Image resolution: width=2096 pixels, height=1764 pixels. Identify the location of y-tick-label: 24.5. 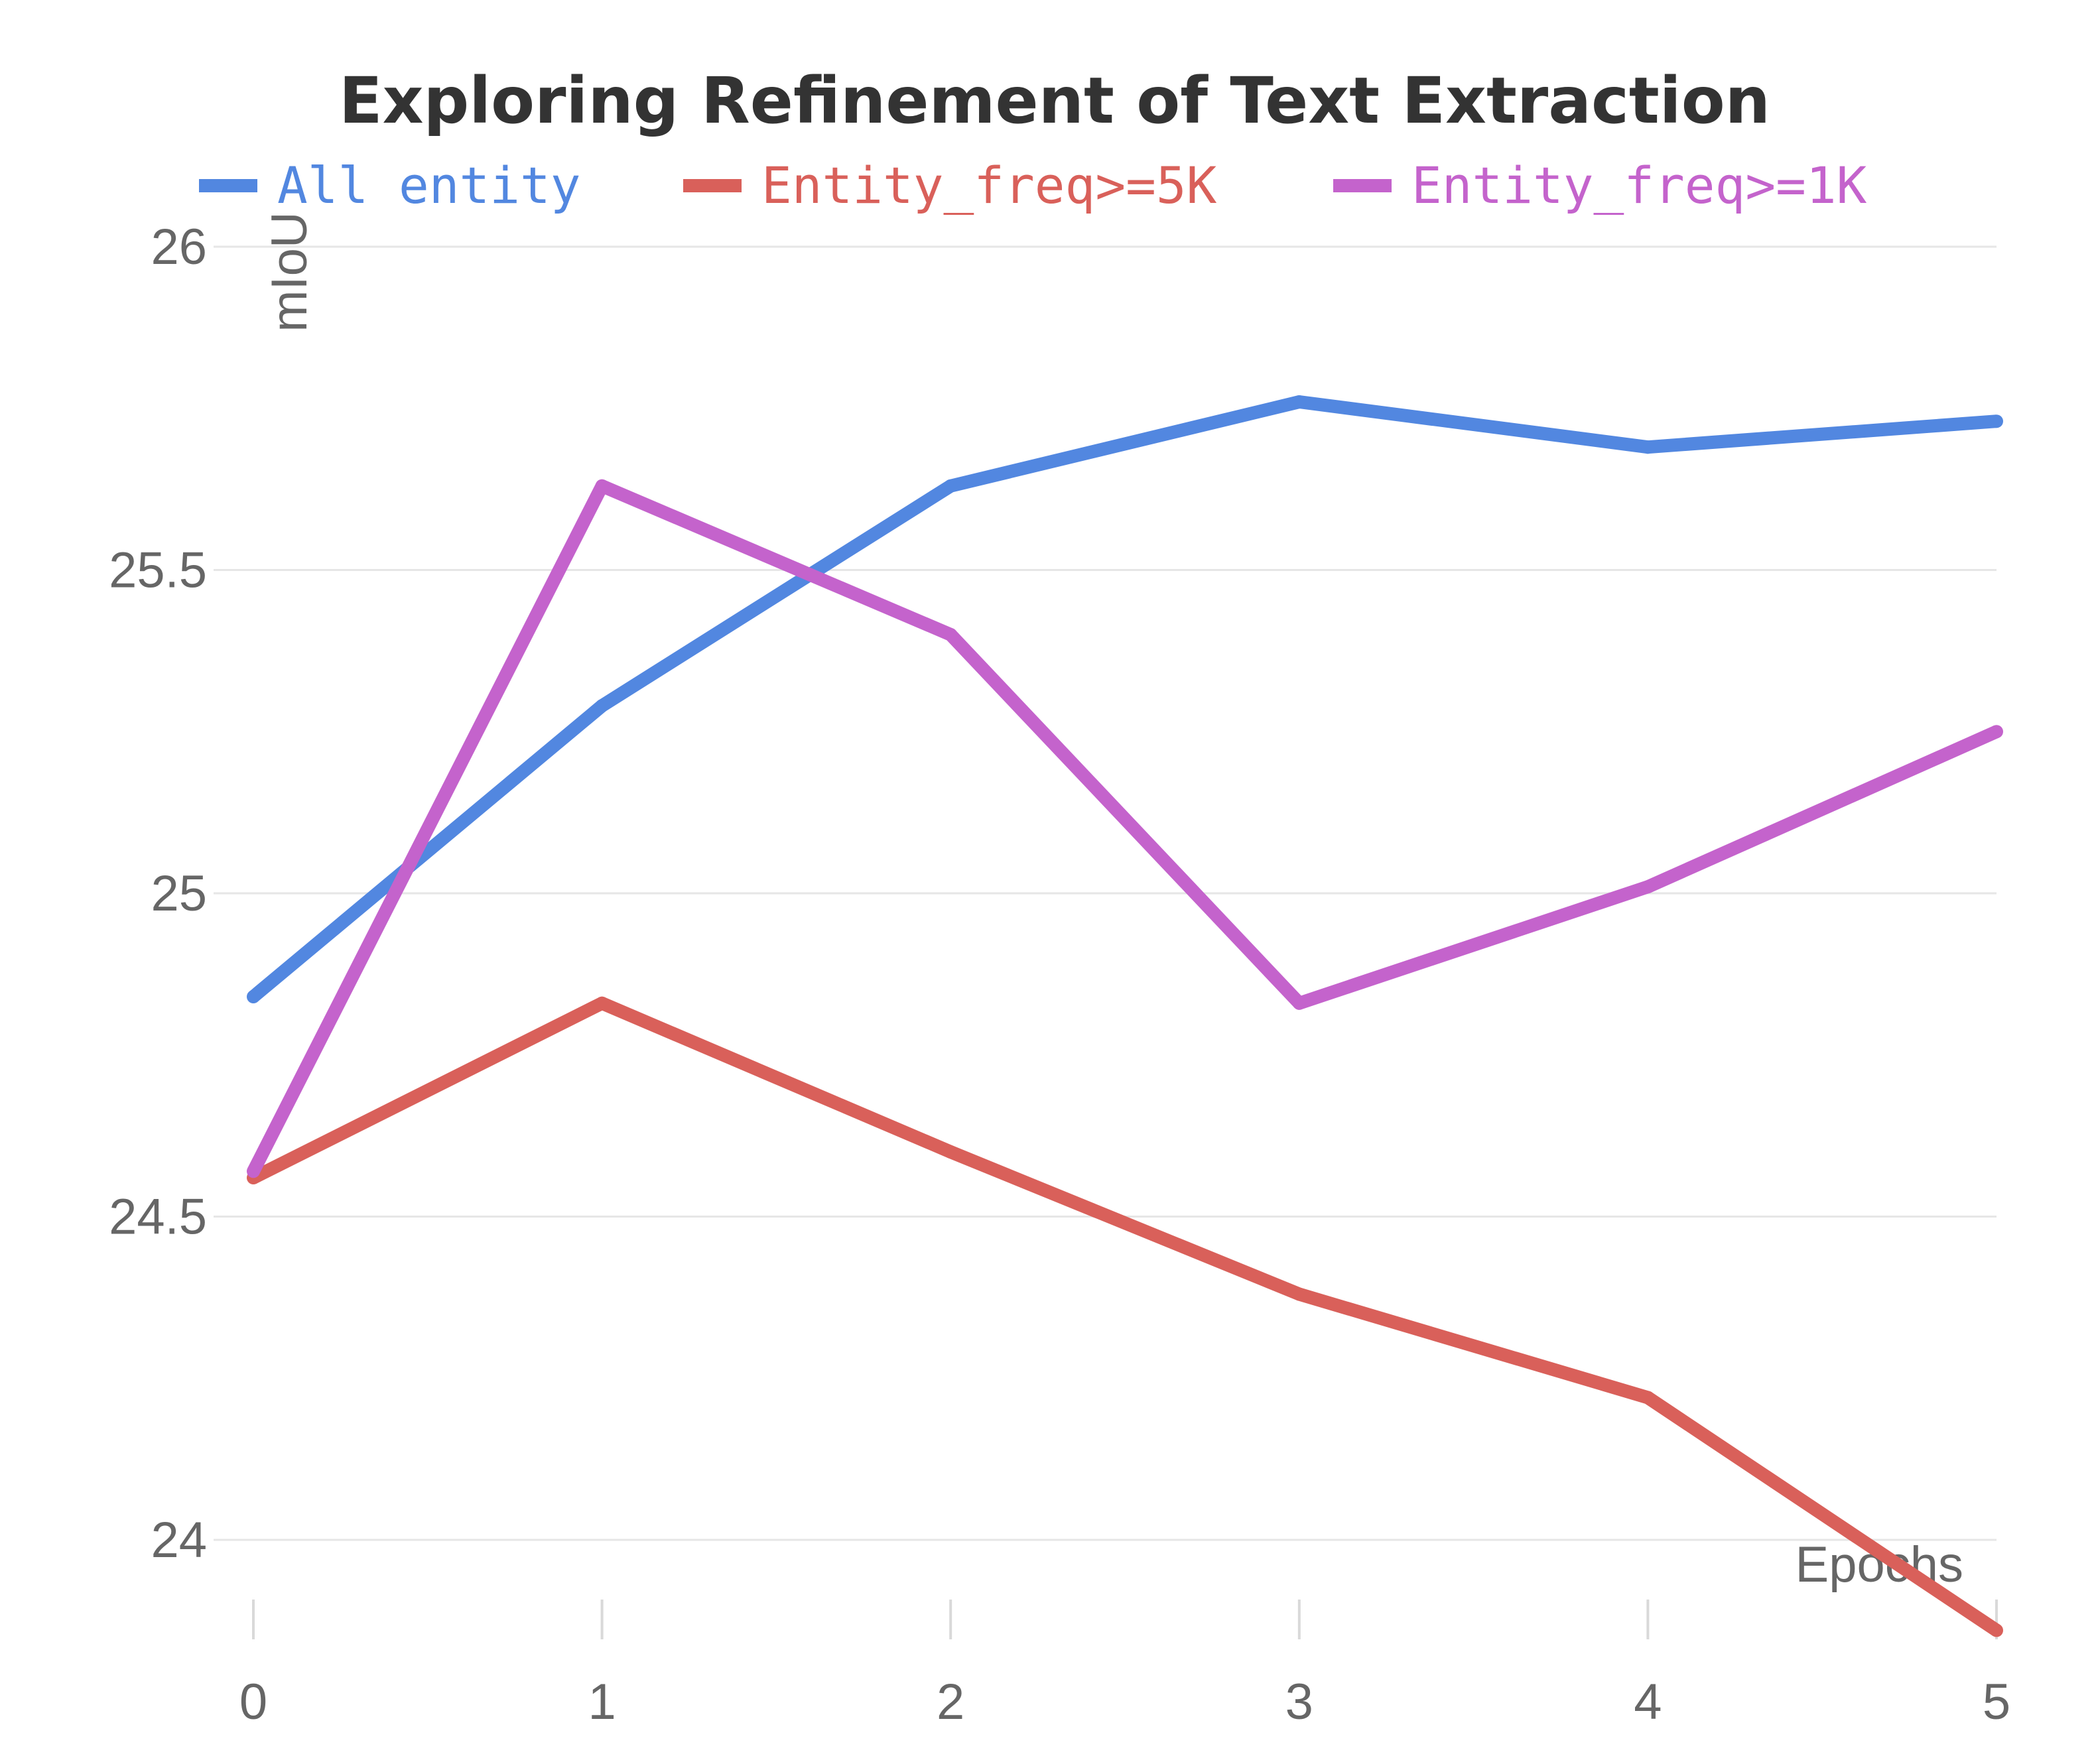
(158, 1217).